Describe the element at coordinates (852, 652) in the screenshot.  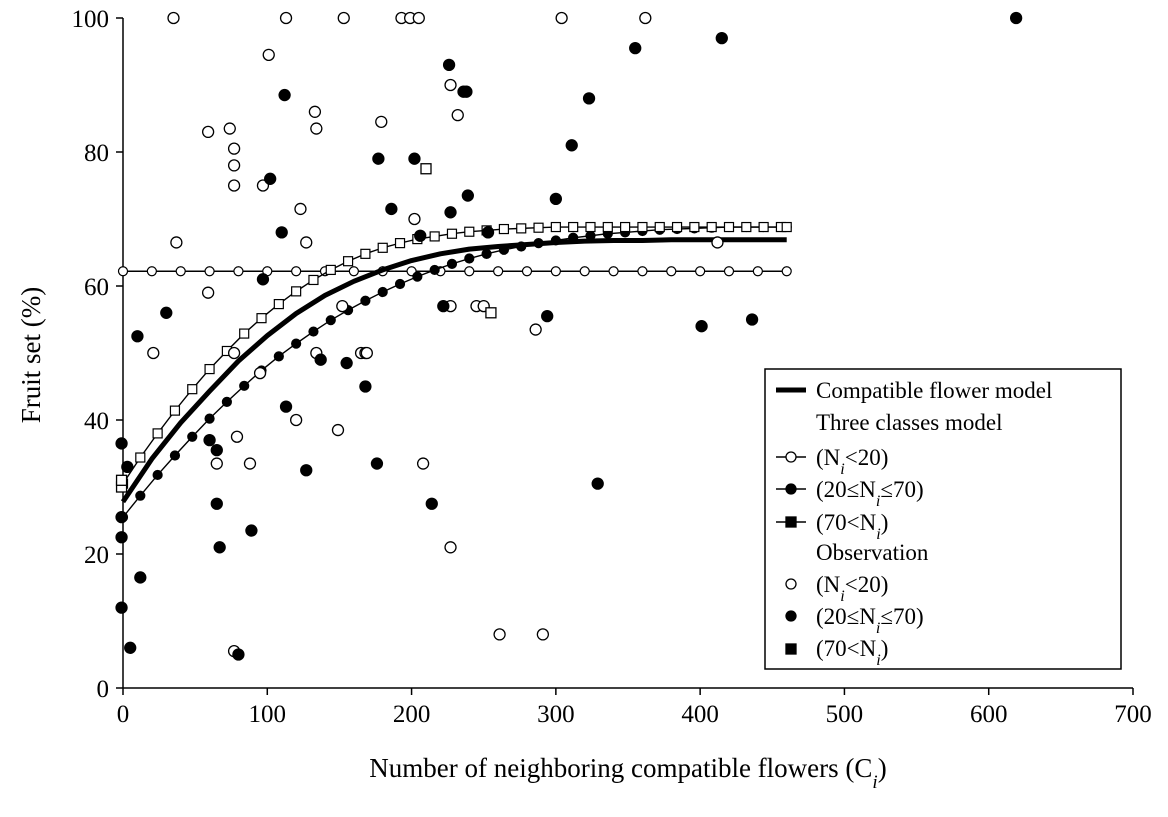
I see `legend-obs-high-label: (70<Ni)` at that location.